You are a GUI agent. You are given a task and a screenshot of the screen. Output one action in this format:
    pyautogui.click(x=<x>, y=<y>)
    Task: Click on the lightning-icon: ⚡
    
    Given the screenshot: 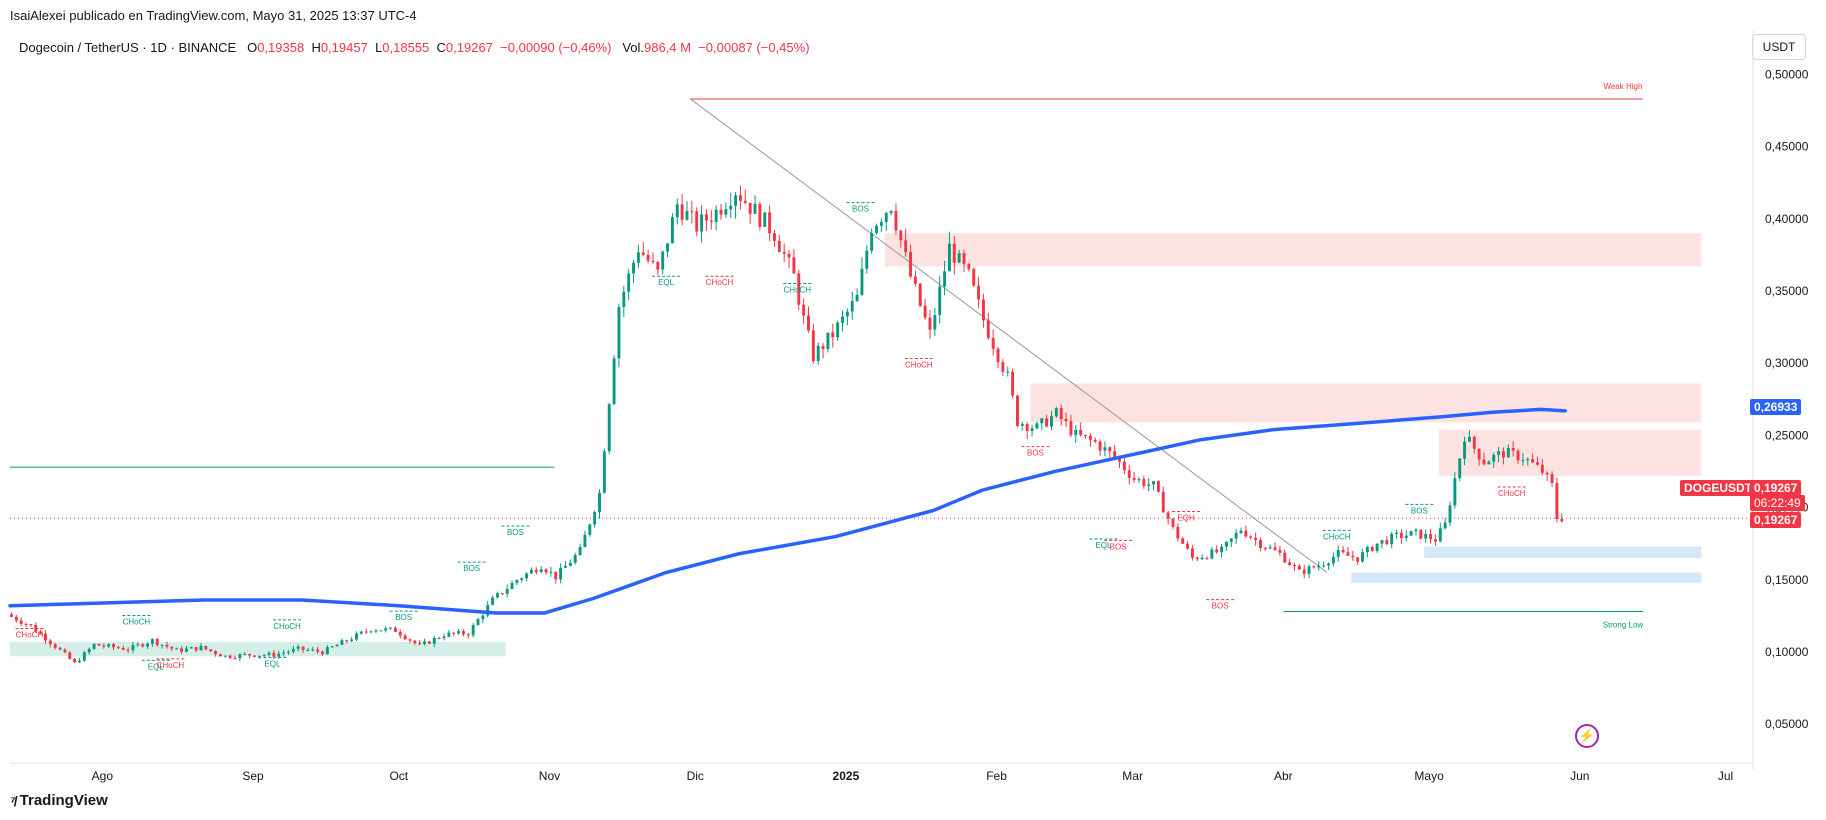 What is the action you would take?
    pyautogui.click(x=1587, y=736)
    